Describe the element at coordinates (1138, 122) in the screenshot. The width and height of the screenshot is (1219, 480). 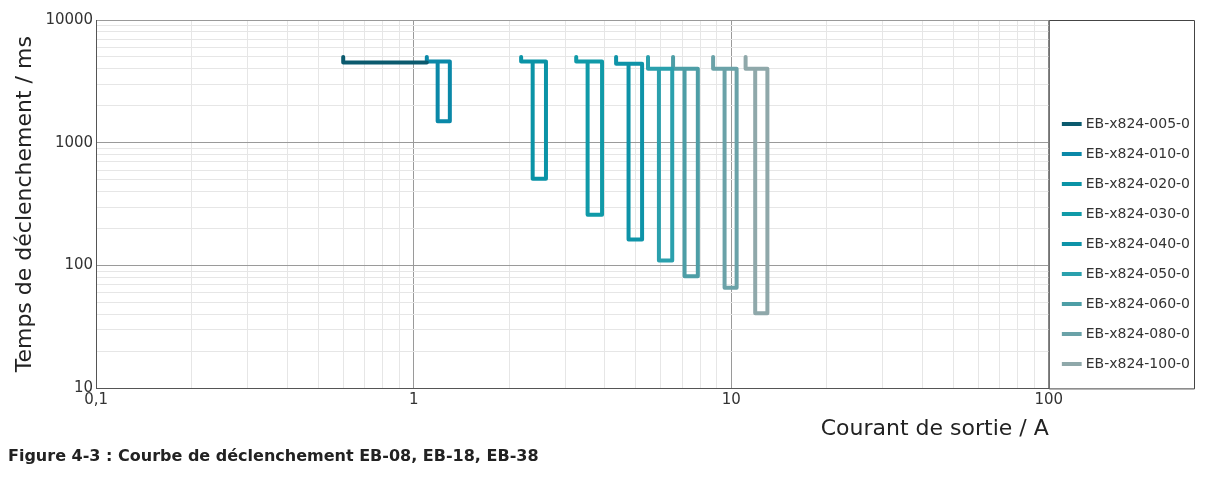
I see `legend-label: EB-x824-005-0` at that location.